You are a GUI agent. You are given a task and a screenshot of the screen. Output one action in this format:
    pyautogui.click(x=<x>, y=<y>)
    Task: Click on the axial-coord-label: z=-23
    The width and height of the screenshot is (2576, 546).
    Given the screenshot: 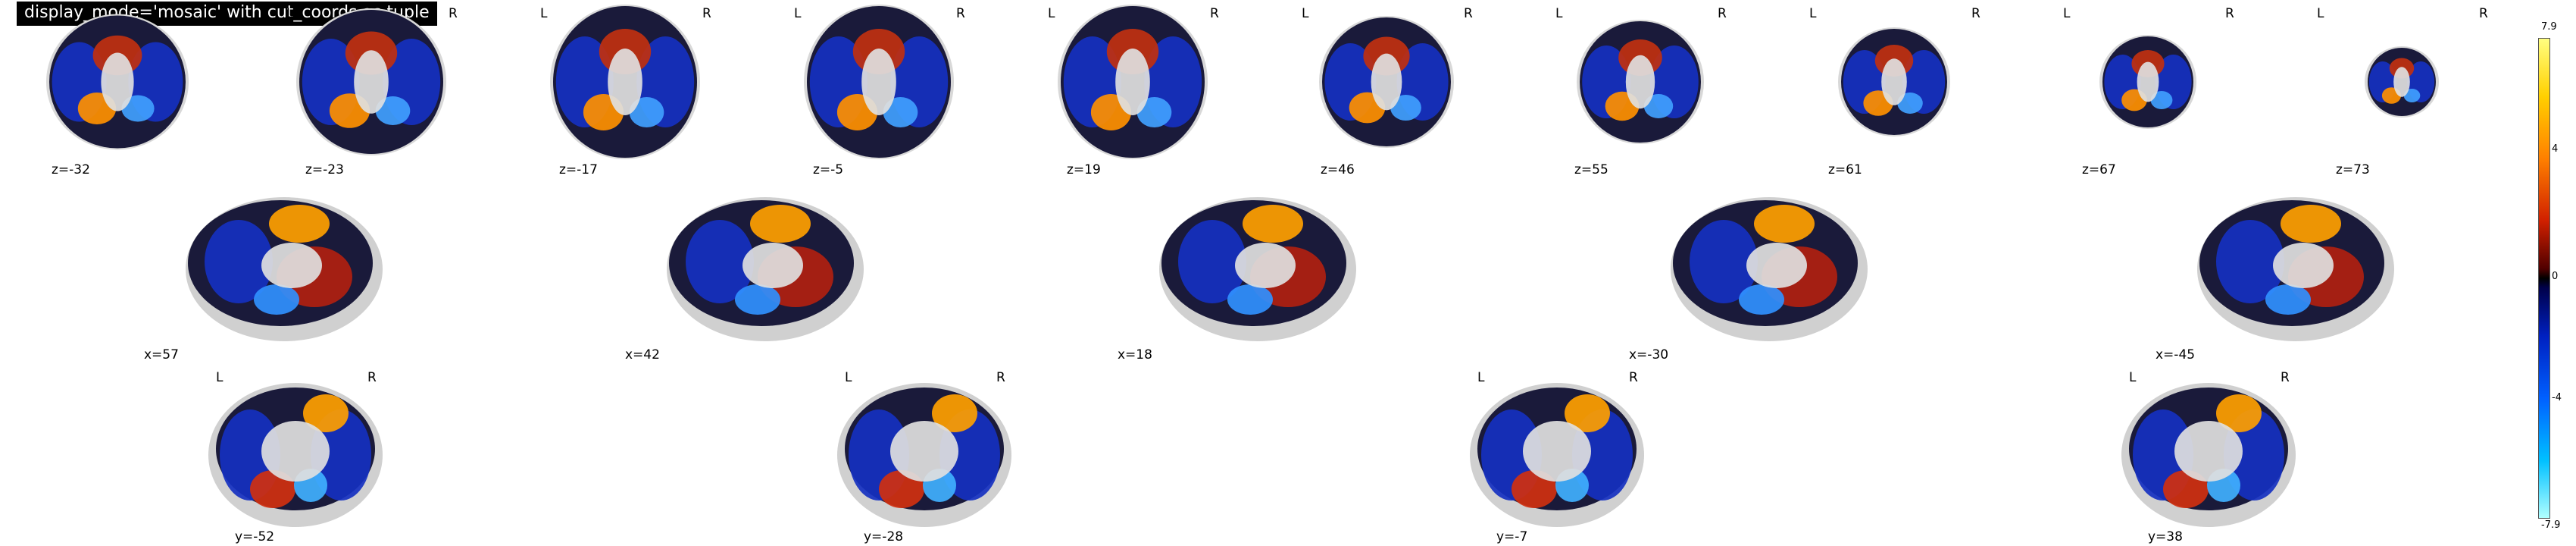 What is the action you would take?
    pyautogui.click(x=324, y=169)
    